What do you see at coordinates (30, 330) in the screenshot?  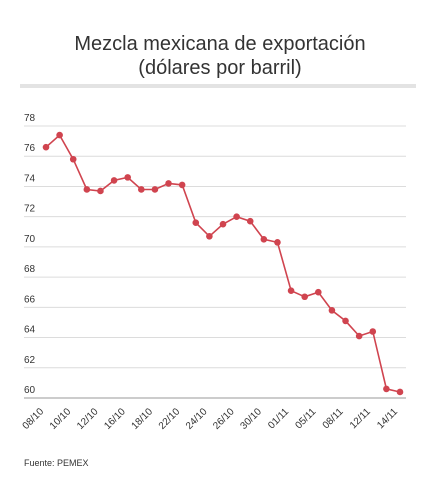 I see `y-tick-label: 64` at bounding box center [30, 330].